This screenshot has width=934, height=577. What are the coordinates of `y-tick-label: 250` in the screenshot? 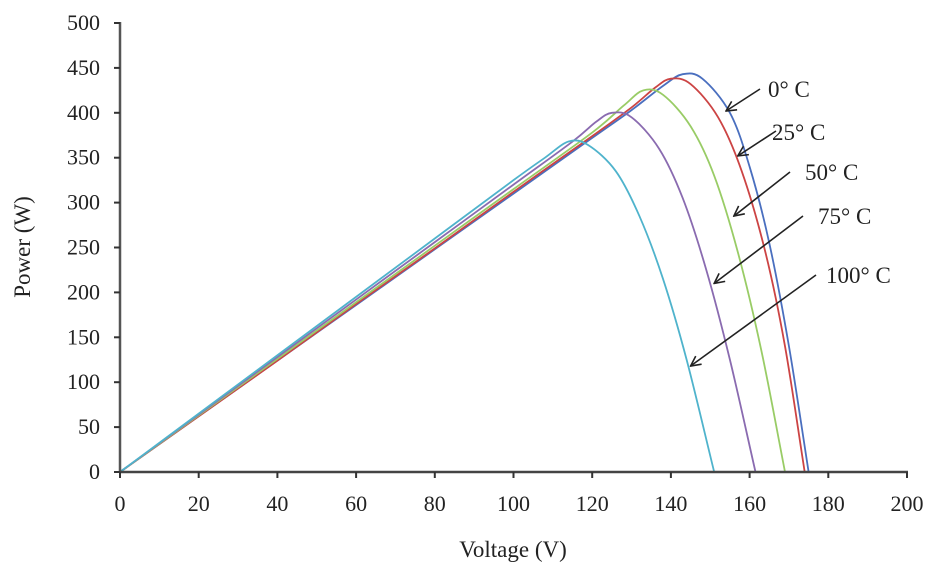 It's located at (83, 247).